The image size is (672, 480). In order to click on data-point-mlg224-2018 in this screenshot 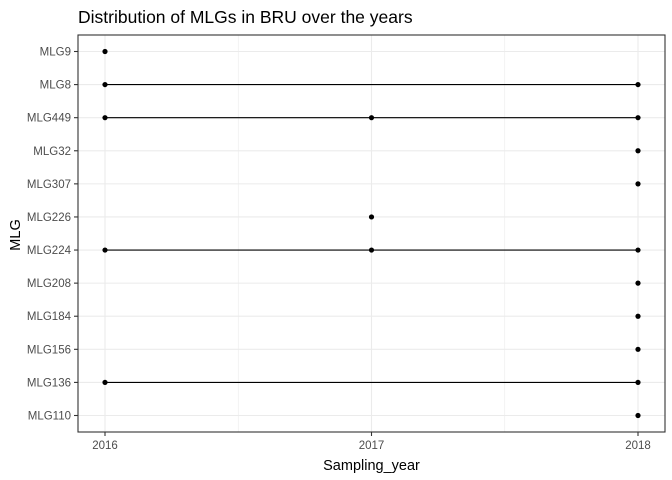, I will do `click(638, 250)`.